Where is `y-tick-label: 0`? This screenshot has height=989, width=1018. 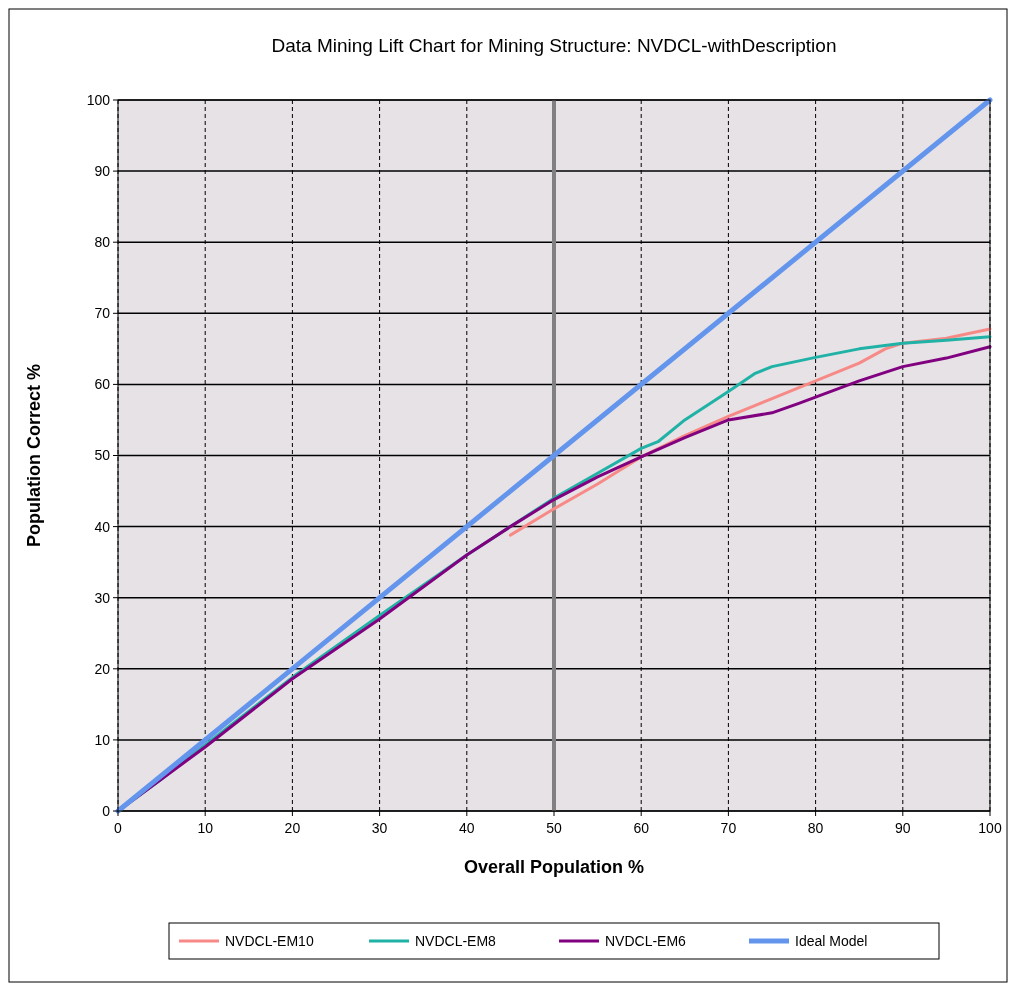
y-tick-label: 0 is located at coordinates (106, 810).